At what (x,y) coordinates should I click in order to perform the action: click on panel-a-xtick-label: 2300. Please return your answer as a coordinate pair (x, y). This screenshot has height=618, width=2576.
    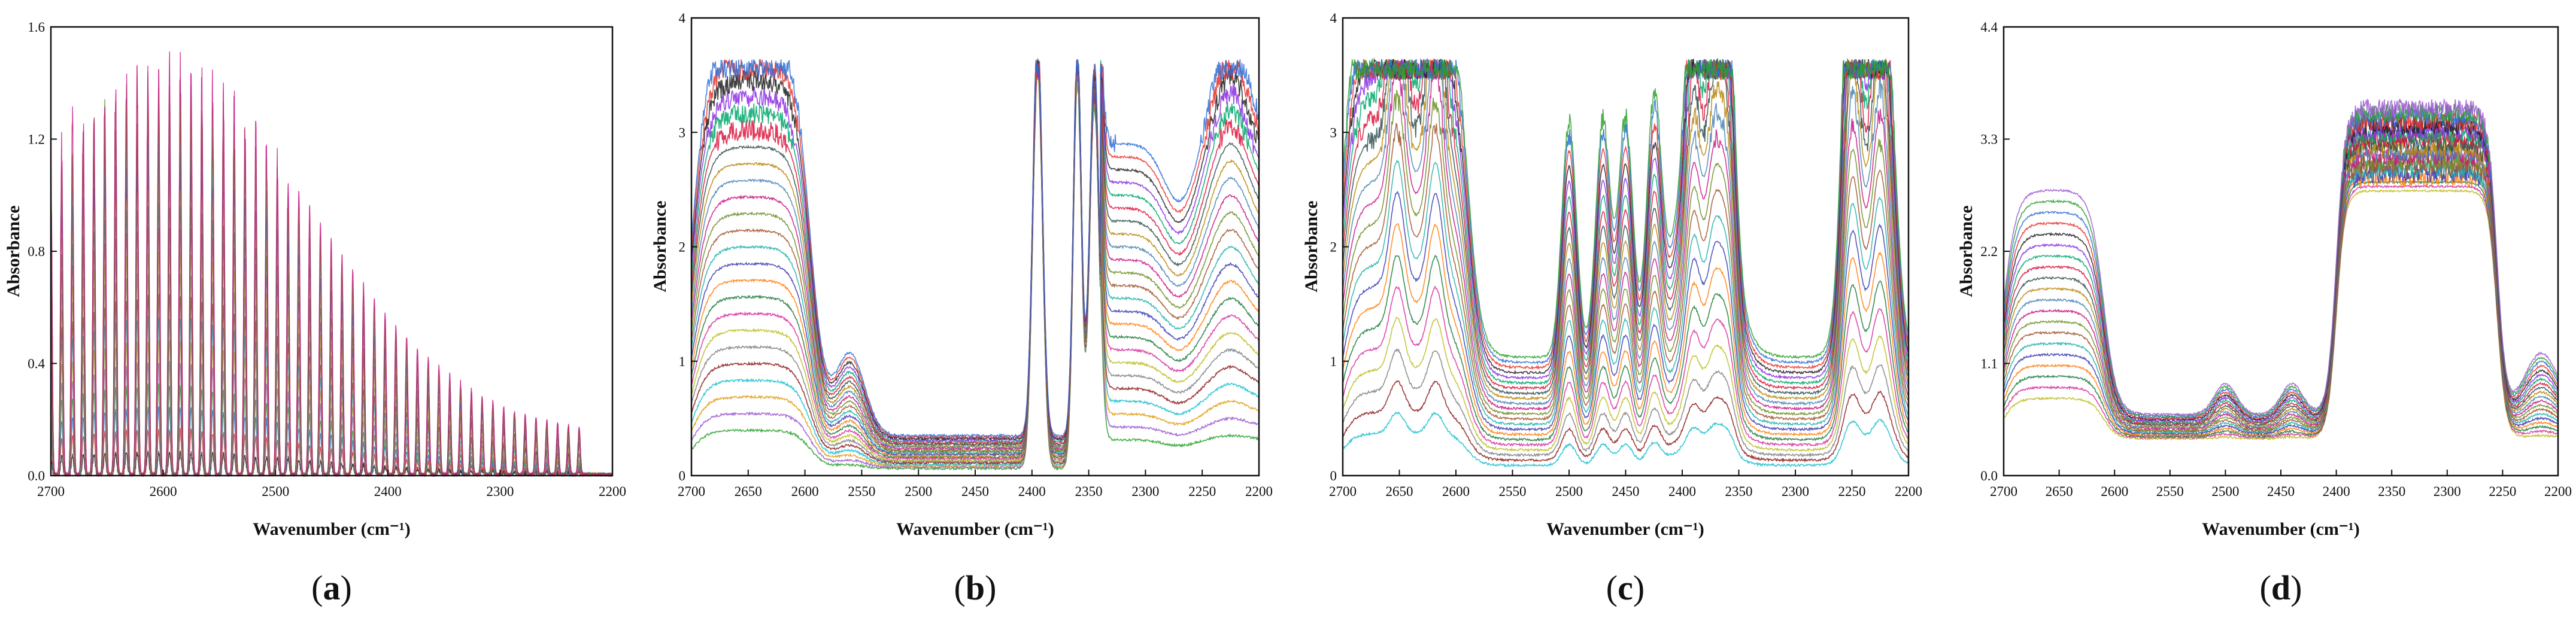
    Looking at the image, I should click on (500, 492).